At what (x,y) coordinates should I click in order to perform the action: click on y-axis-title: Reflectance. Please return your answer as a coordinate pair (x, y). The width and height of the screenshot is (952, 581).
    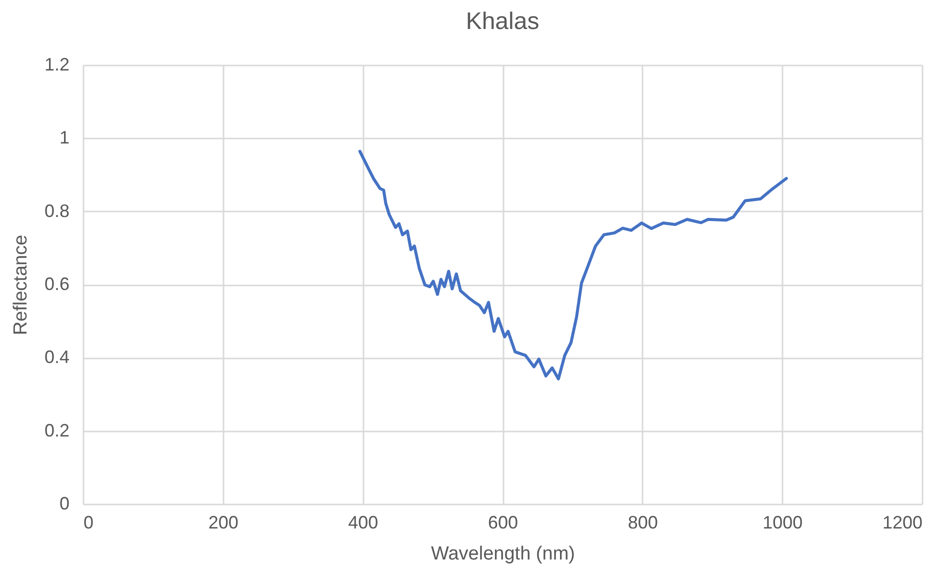
    Looking at the image, I should click on (21, 285).